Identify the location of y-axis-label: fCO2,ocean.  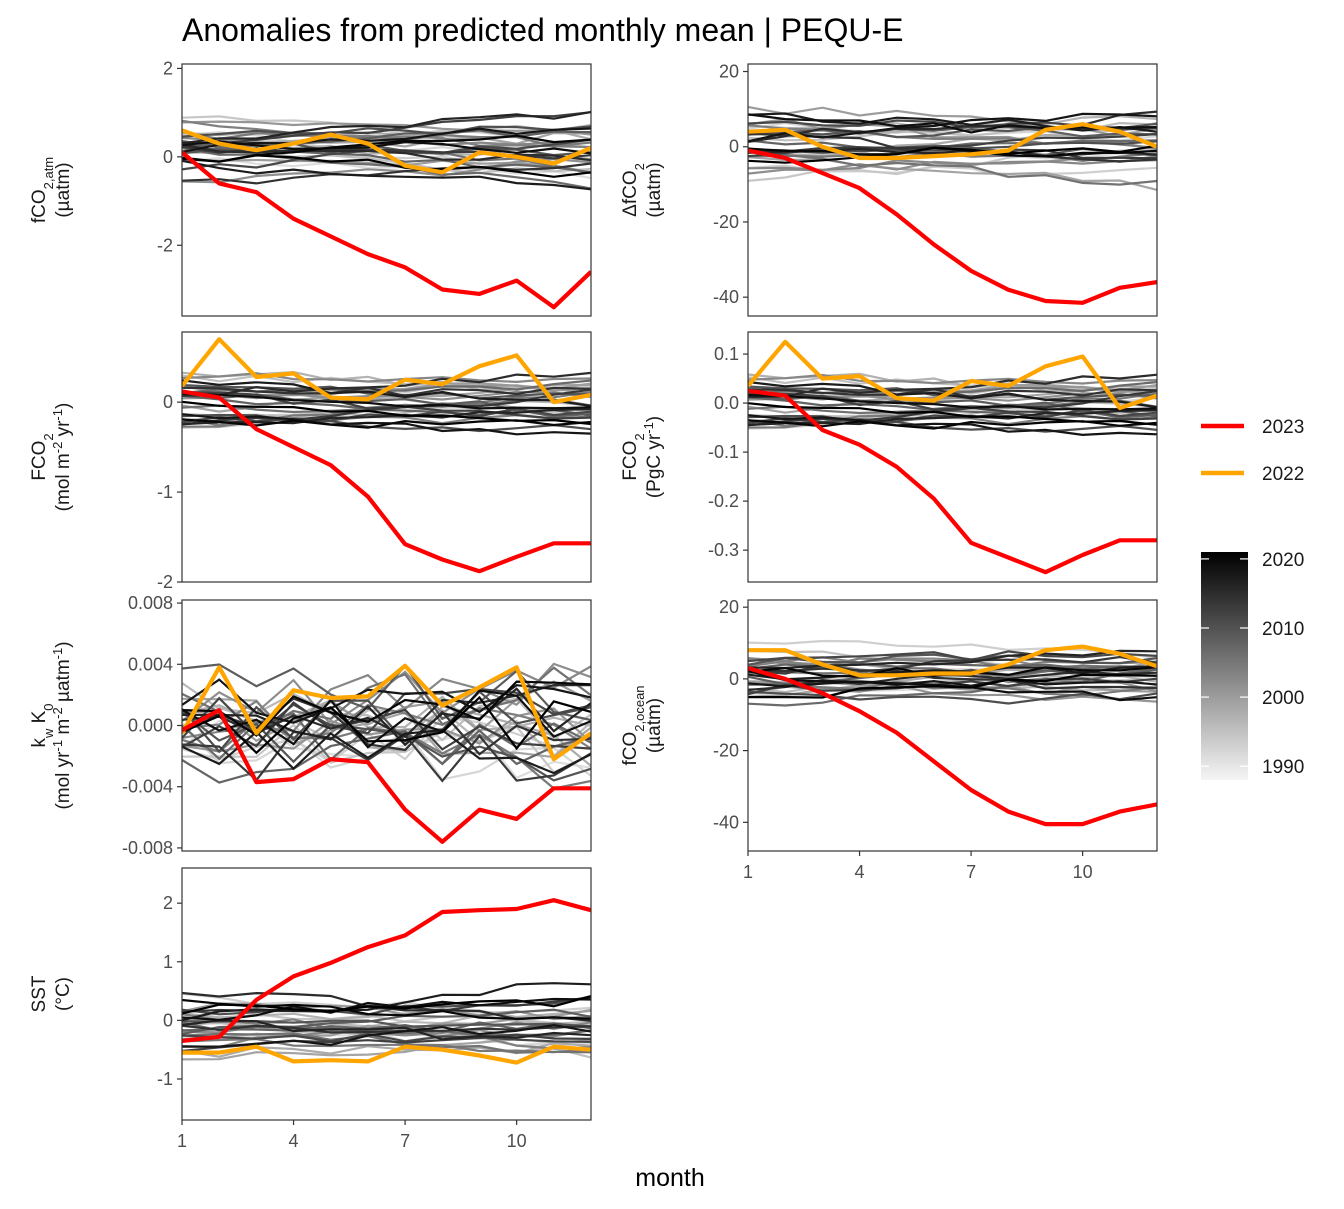
(633, 725).